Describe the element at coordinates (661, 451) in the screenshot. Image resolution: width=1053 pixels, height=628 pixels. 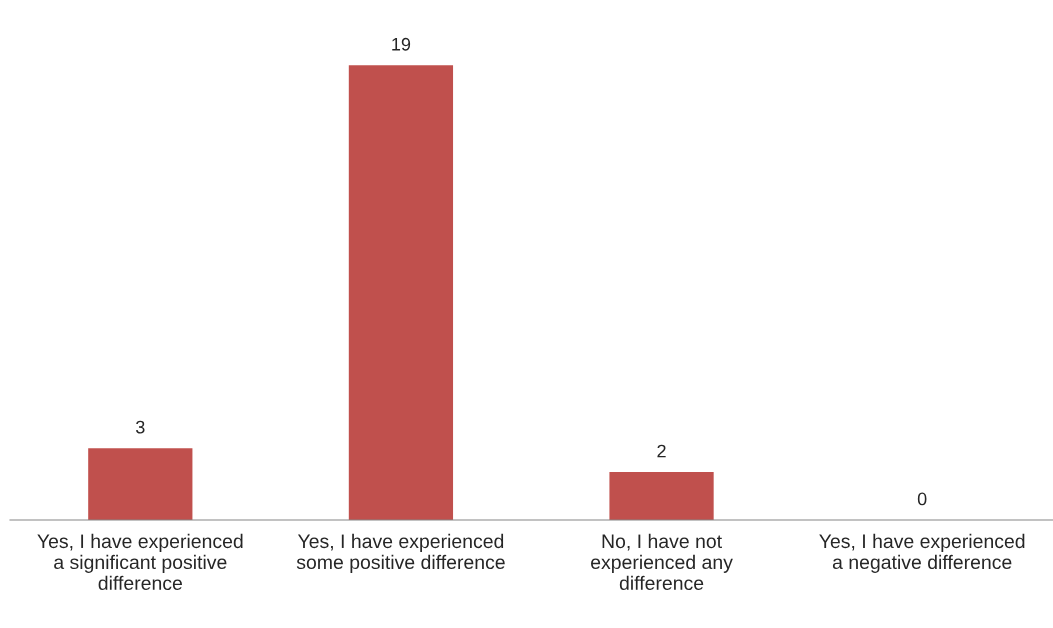
I see `data-label: 2` at that location.